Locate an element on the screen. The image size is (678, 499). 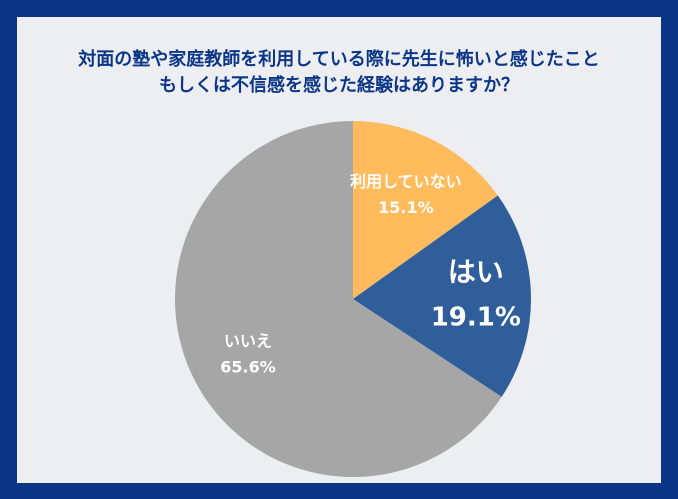
slice-value-0: 15.1% is located at coordinates (406, 207).